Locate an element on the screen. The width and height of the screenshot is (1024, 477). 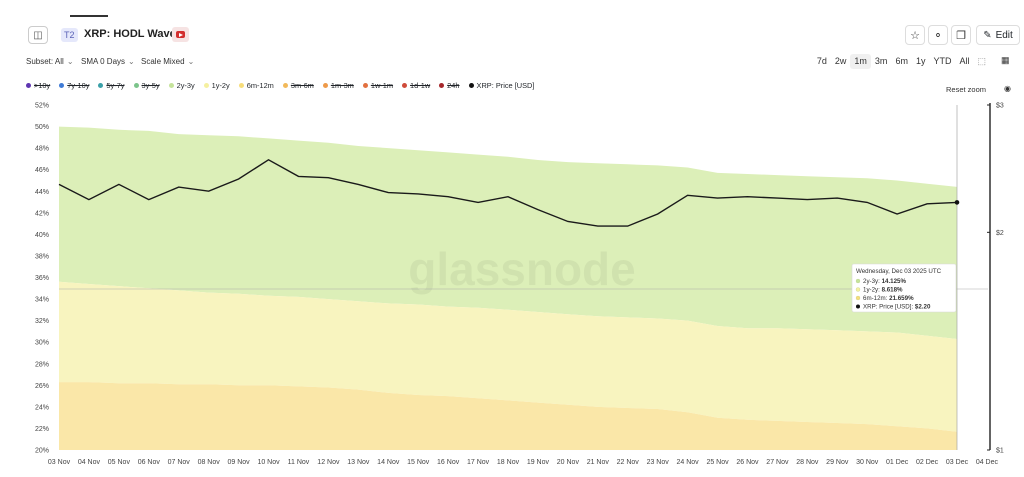
y-tick-label: 26% is located at coordinates (42, 386).